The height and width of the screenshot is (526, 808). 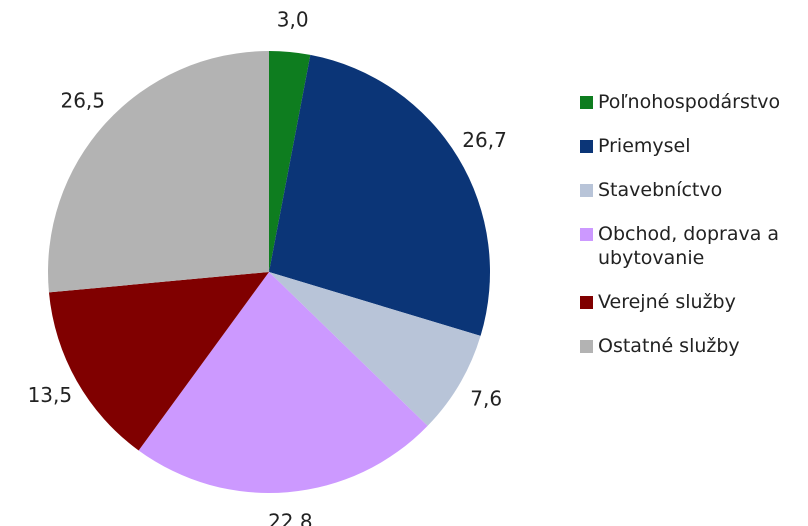 What do you see at coordinates (50, 395) in the screenshot?
I see `data-label: 13,5` at bounding box center [50, 395].